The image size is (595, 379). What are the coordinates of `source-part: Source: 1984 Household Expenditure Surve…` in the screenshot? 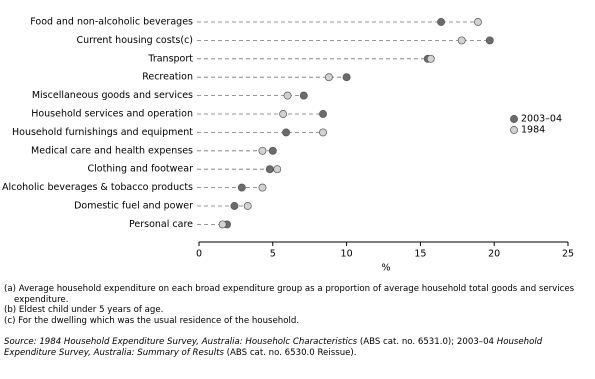 It's located at (181, 342).